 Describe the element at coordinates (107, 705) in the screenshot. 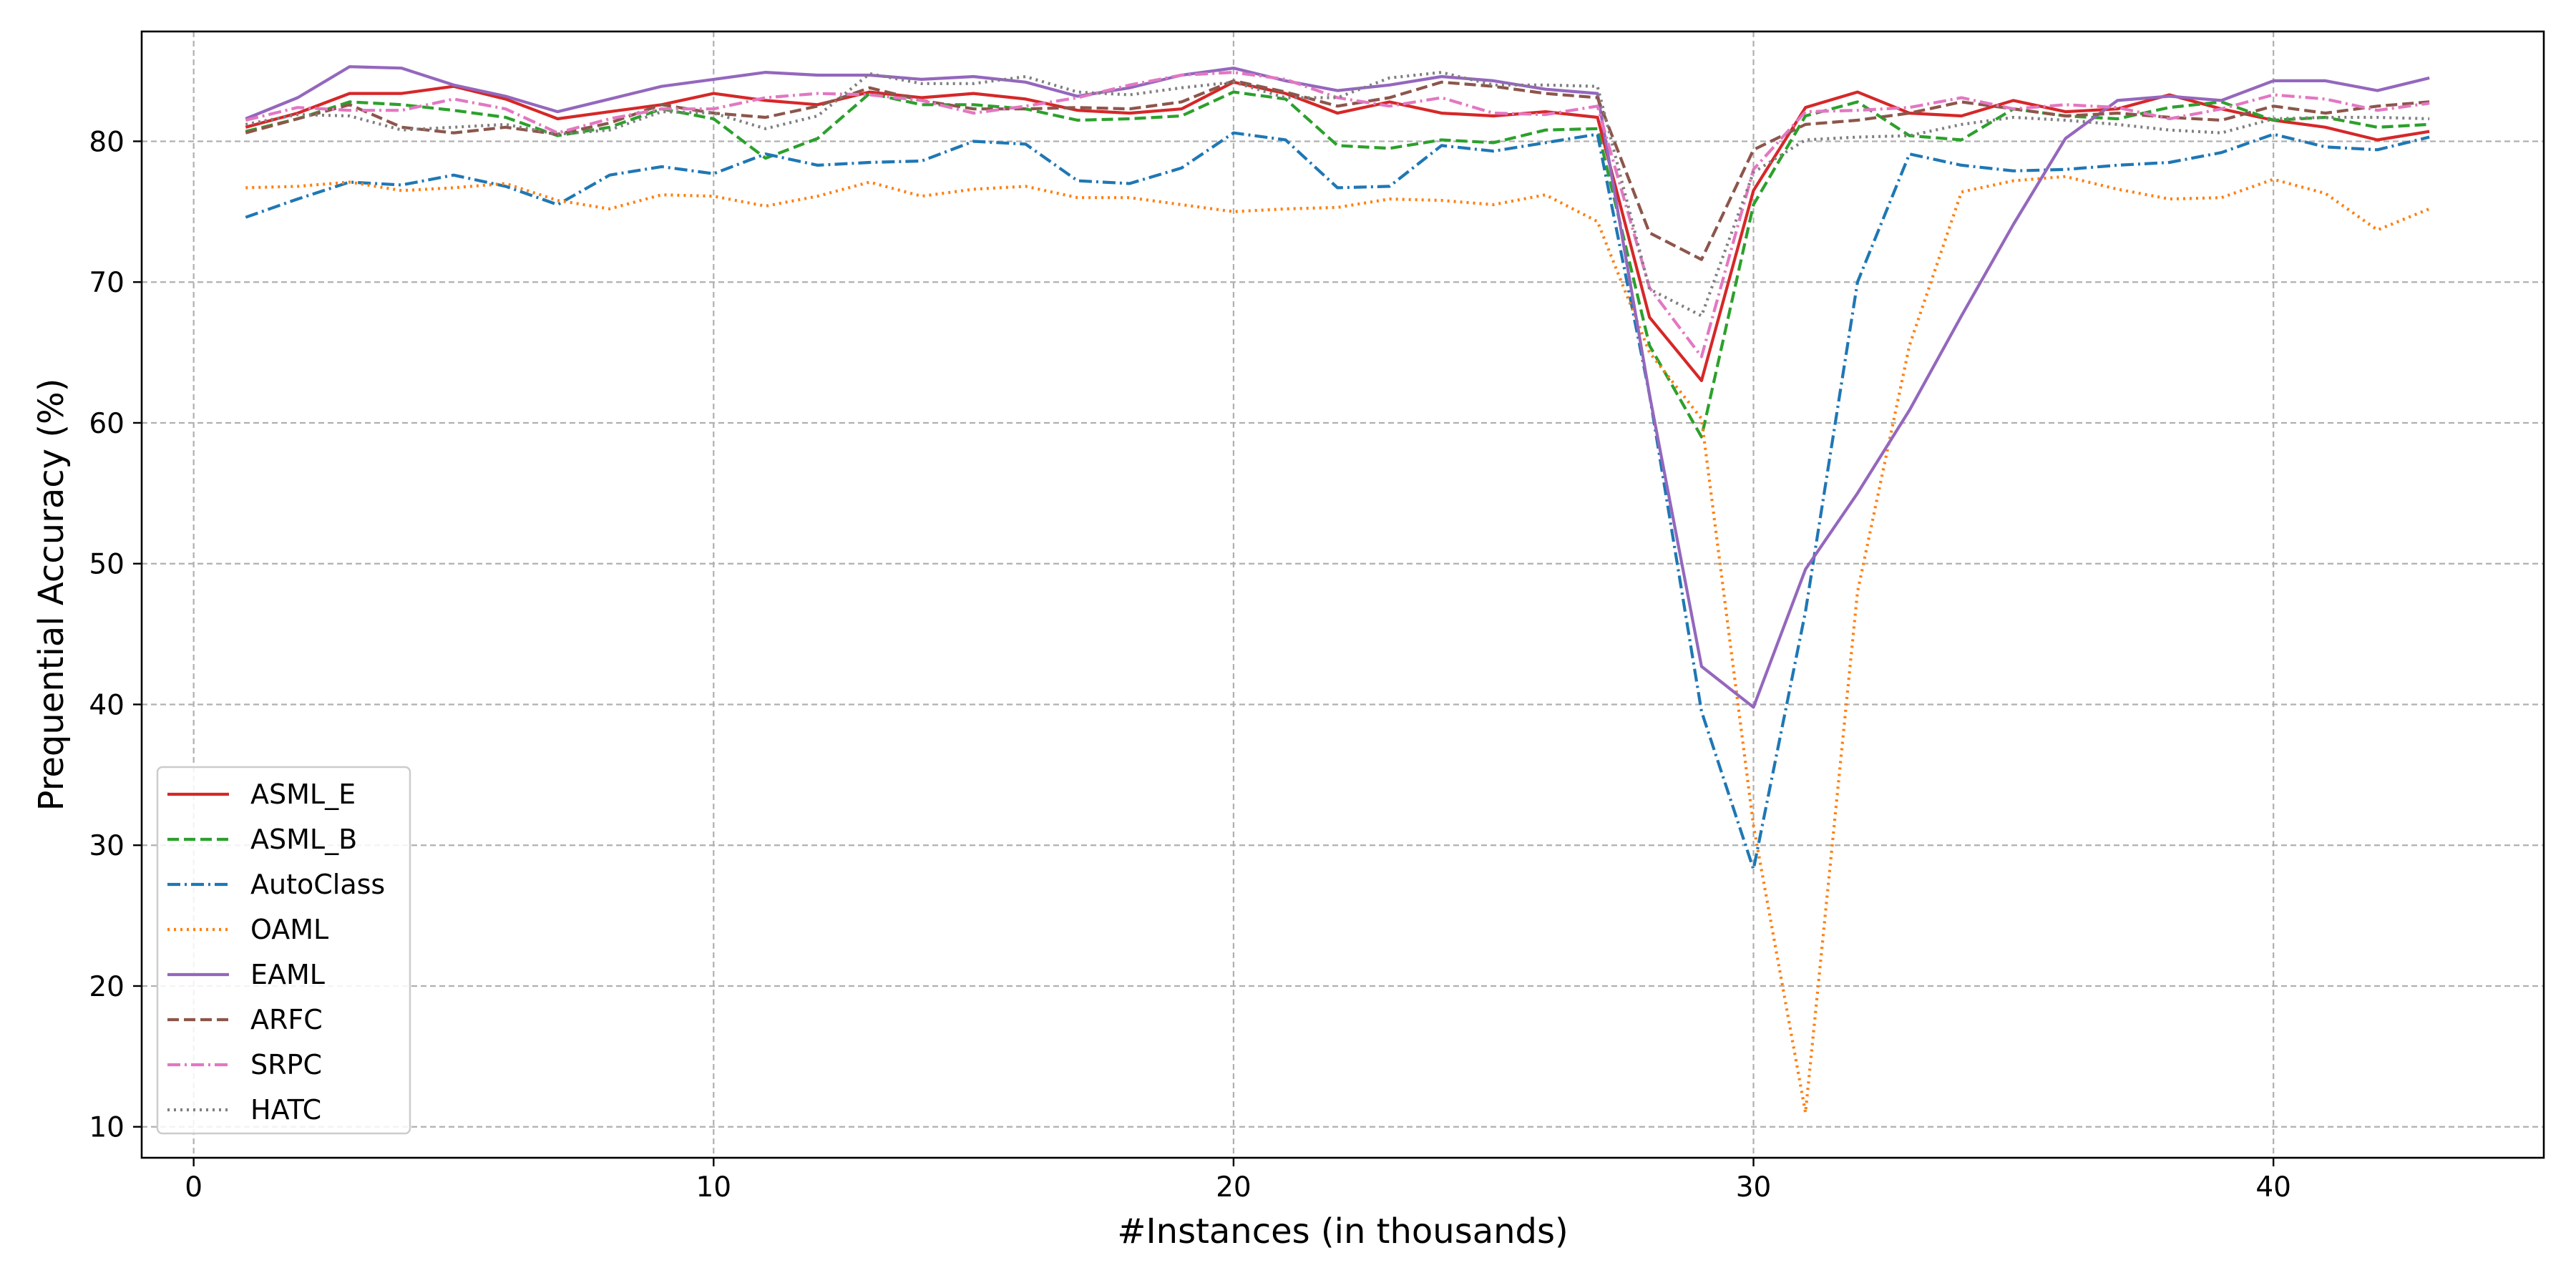

I see `y-tick-label: 40` at that location.